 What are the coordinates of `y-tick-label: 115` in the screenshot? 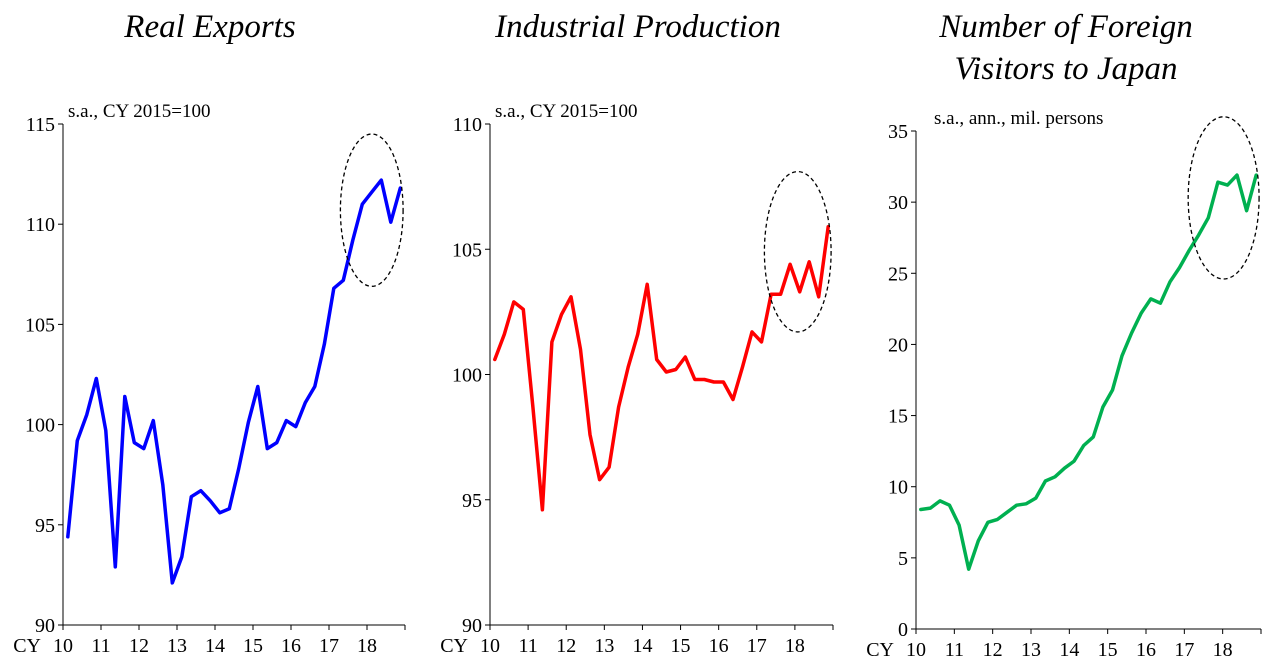 It's located at (40, 125).